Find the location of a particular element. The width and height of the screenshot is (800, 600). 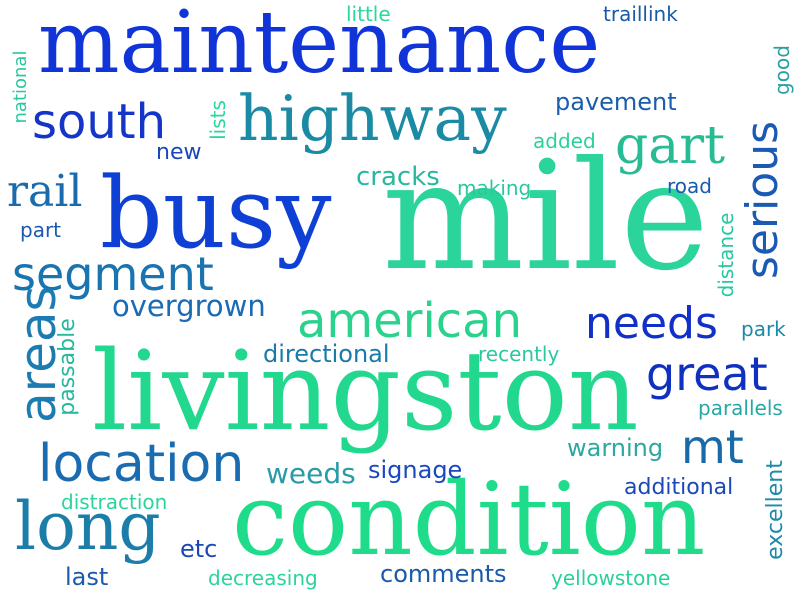

word-lists: lists is located at coordinates (218, 120).